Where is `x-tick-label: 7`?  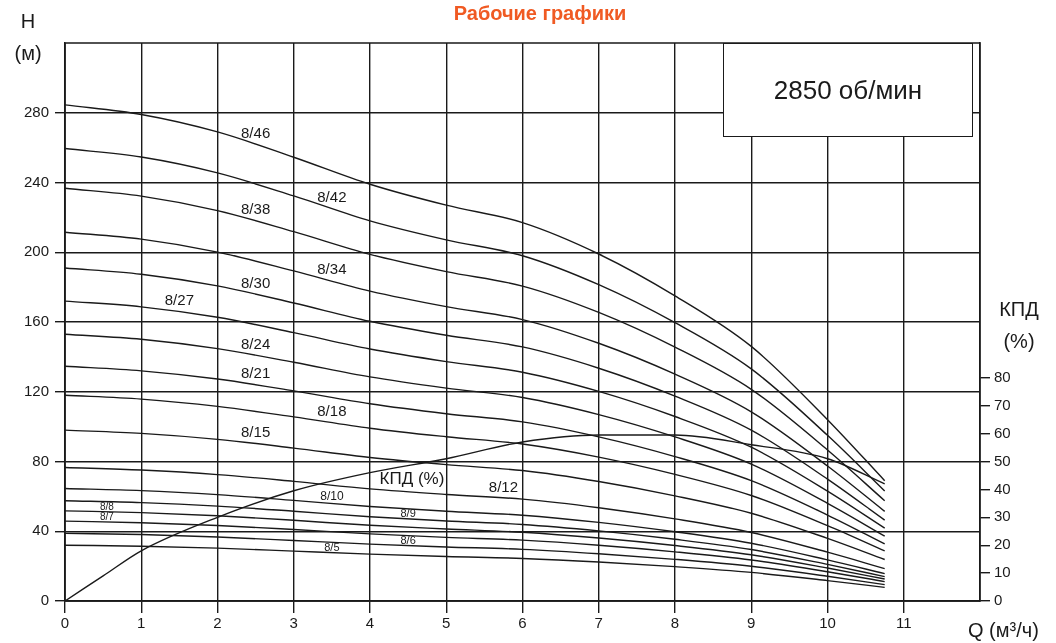 x-tick-label: 7 is located at coordinates (598, 623).